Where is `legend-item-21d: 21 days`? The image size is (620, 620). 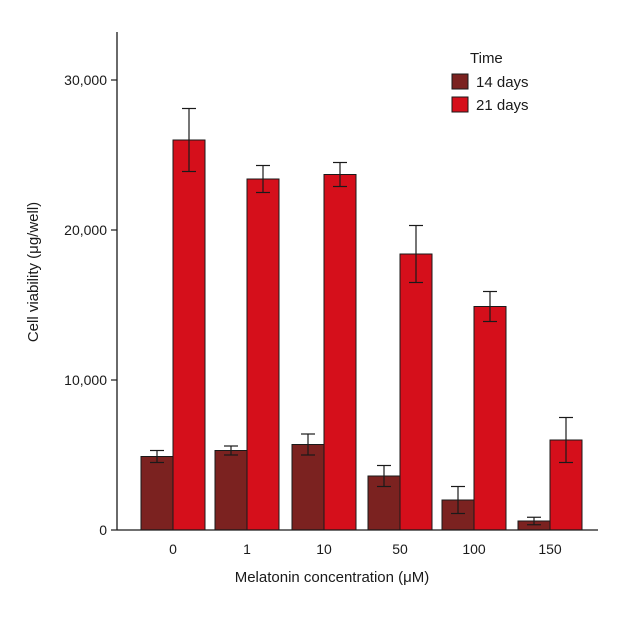 legend-item-21d: 21 days is located at coordinates (490, 105).